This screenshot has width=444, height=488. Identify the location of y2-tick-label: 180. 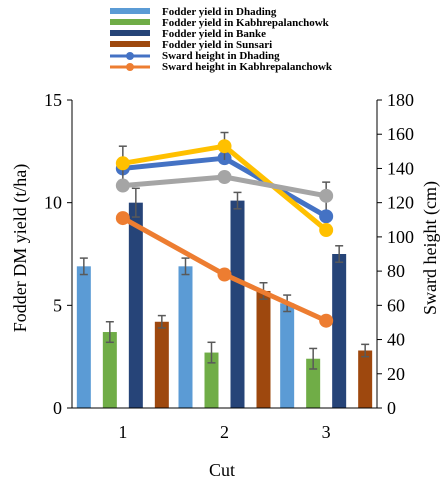
(400, 100).